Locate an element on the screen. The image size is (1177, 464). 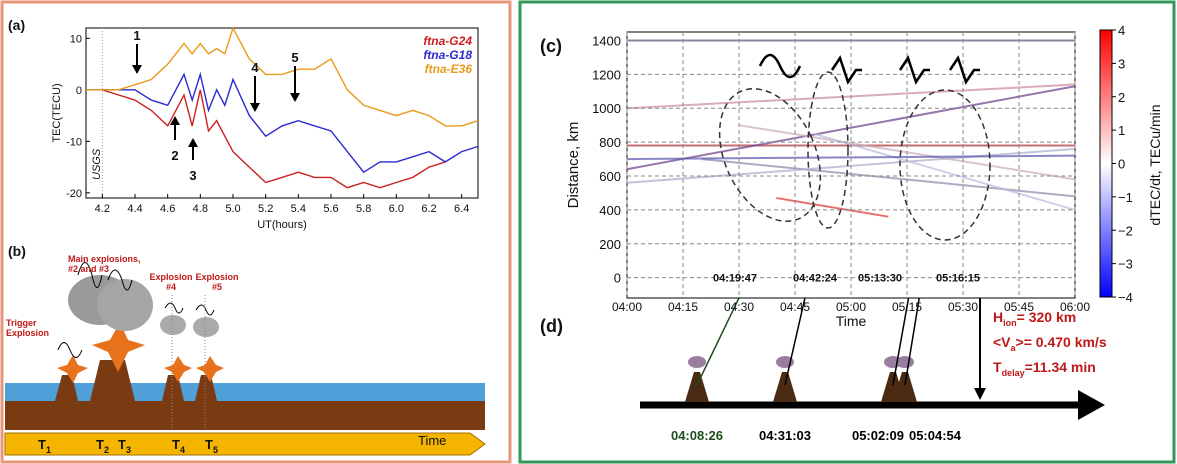
x-tick-label: 05:15 is located at coordinates (907, 307).